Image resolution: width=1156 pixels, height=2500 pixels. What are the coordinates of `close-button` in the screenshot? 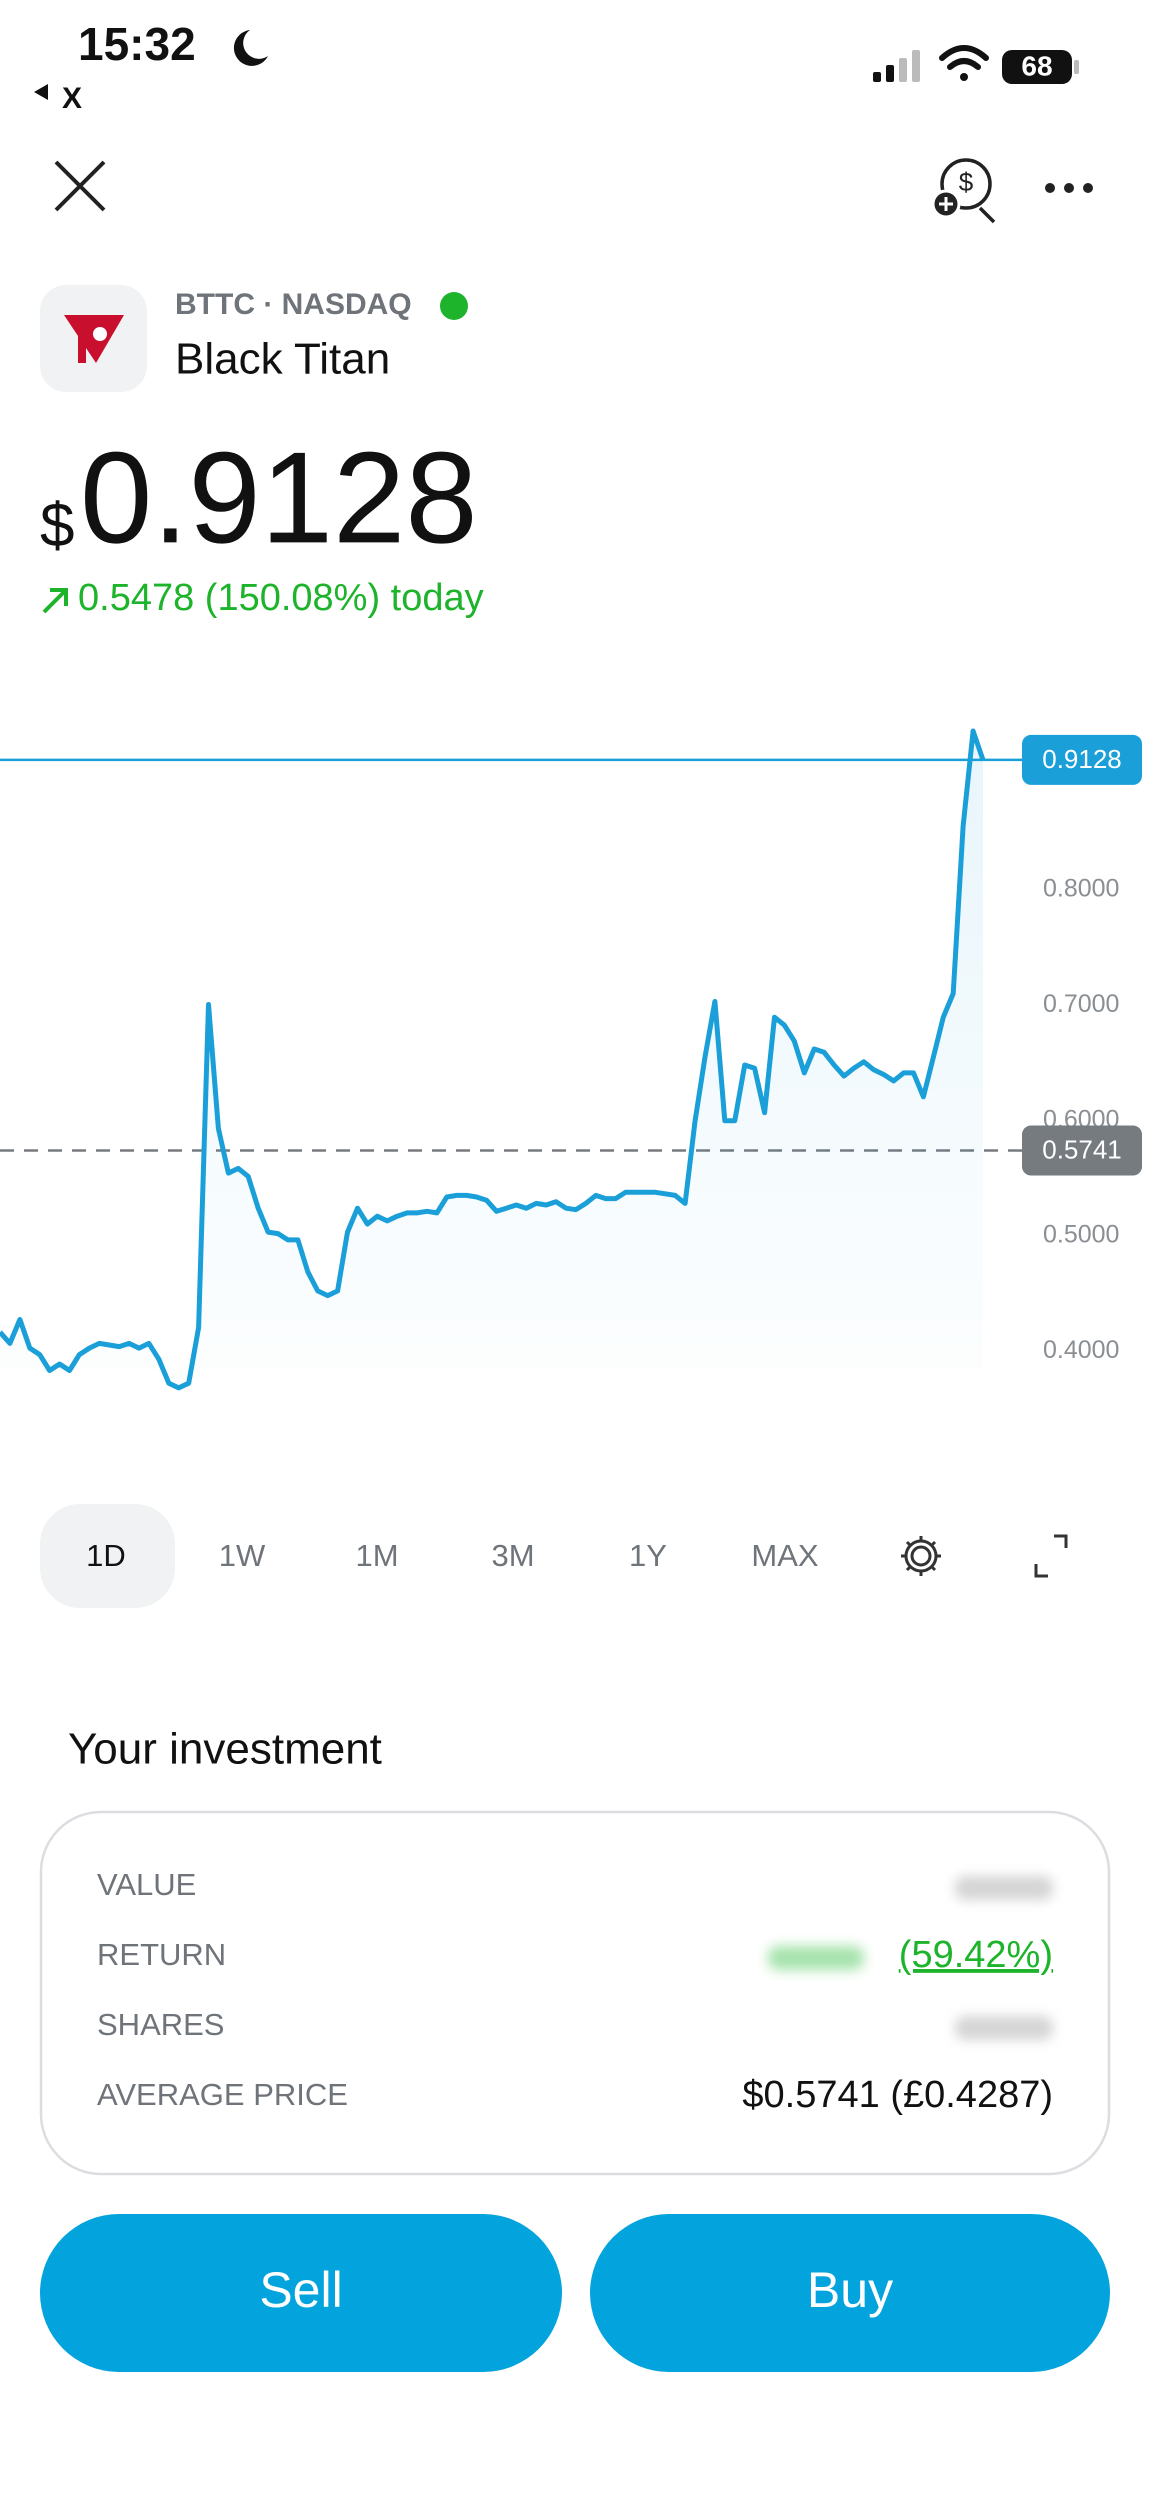 It's located at (80, 186).